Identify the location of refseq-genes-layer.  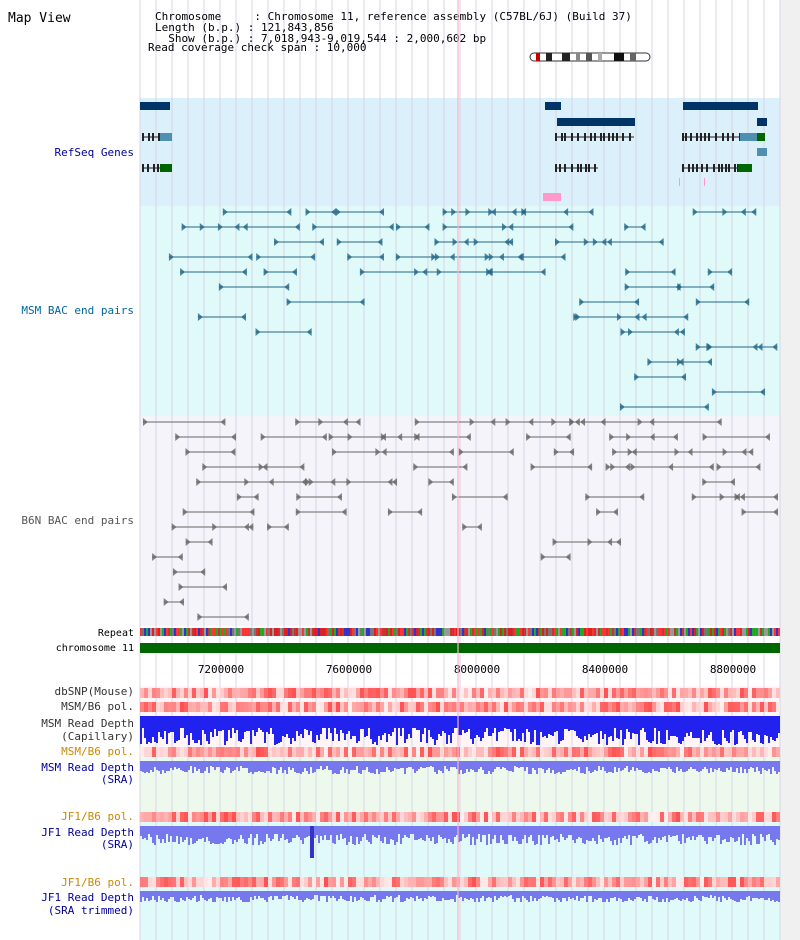
(453, 151).